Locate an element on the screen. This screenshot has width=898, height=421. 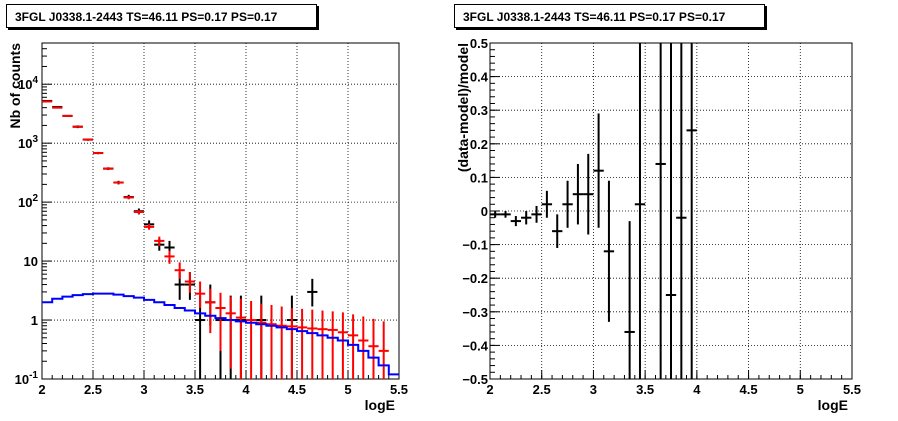
right-y-tick-label: 0.4 is located at coordinates (479, 77).